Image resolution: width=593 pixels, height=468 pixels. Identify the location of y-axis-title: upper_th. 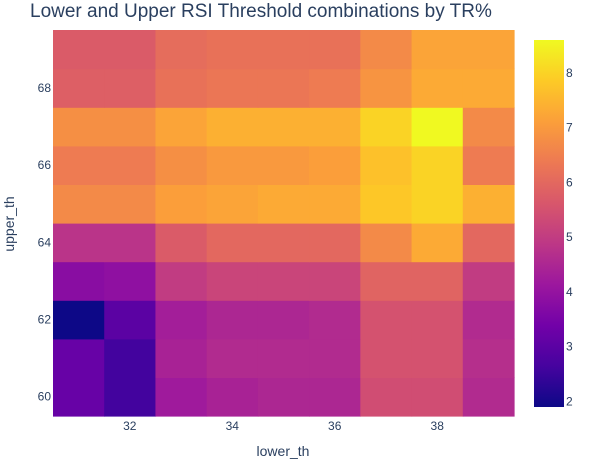
(9, 223).